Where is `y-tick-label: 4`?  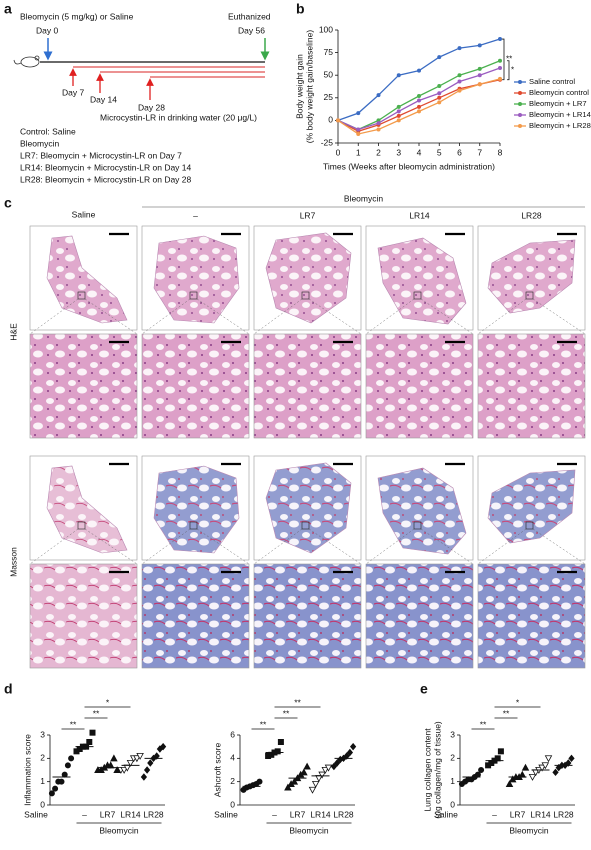
y-tick-label: 4 is located at coordinates (232, 758).